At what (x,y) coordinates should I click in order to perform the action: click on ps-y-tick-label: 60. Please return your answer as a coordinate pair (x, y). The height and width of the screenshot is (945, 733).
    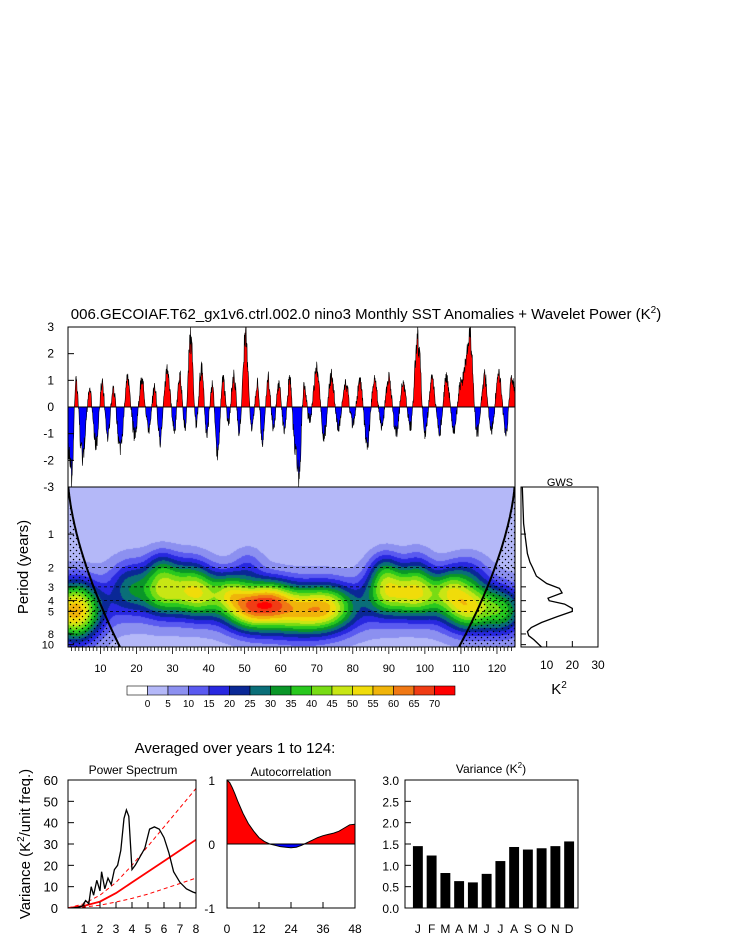
    Looking at the image, I should click on (51, 780).